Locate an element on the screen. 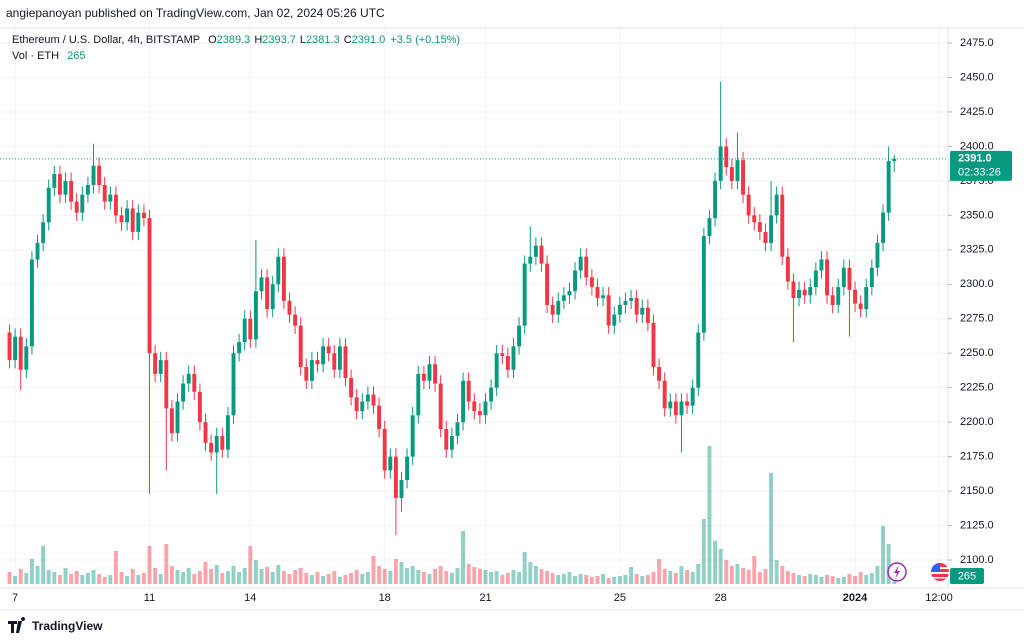  ohlc-key: L is located at coordinates (303, 40).